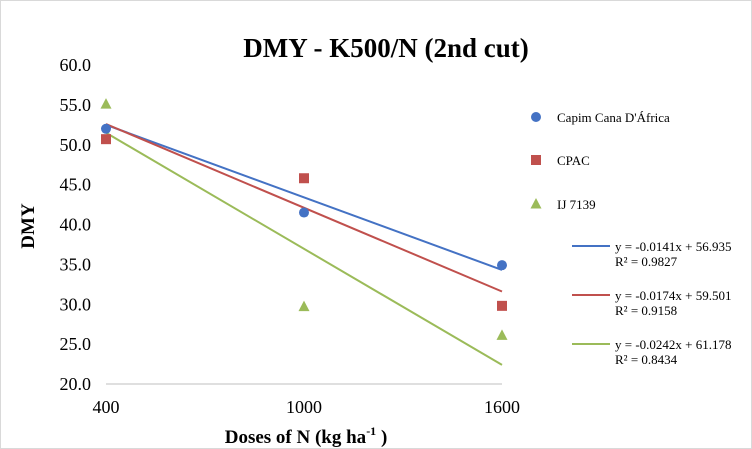  I want to click on trendline-equation: y = -0.0242x + 61.178, so click(673, 344).